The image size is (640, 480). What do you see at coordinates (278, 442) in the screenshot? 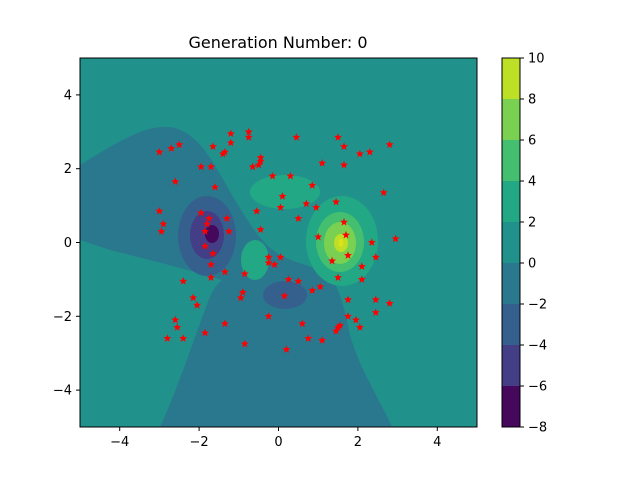
I see `x-tick-label: 0` at bounding box center [278, 442].